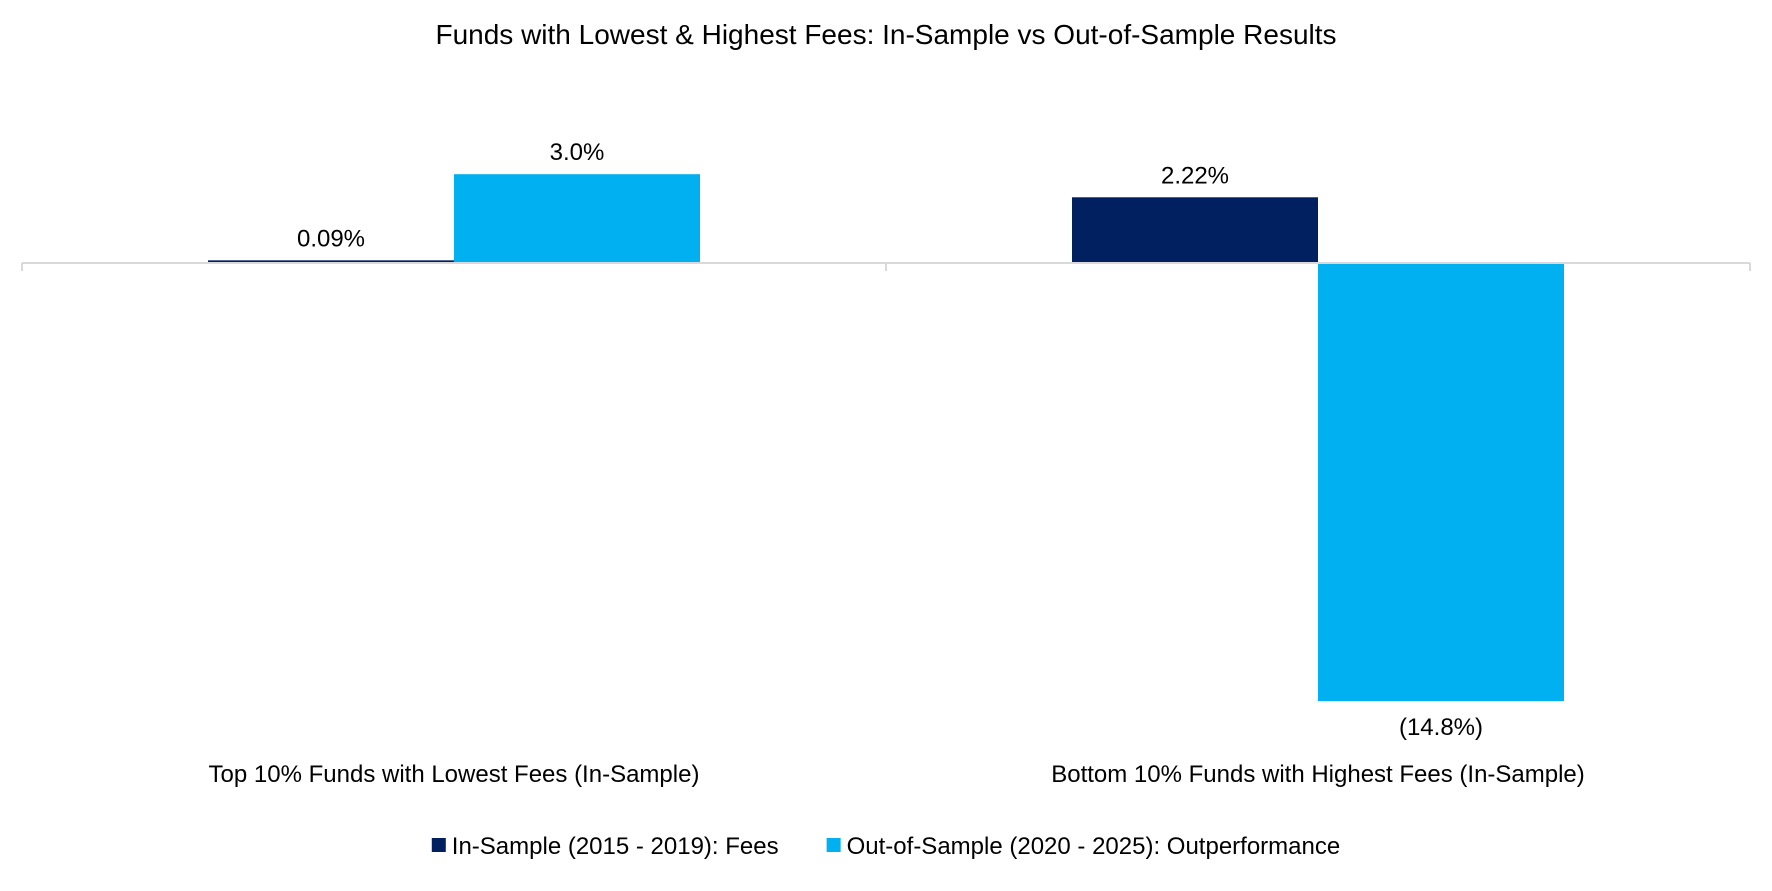 This screenshot has height=891, width=1772. What do you see at coordinates (577, 152) in the screenshot?
I see `data-label: 3.0%` at bounding box center [577, 152].